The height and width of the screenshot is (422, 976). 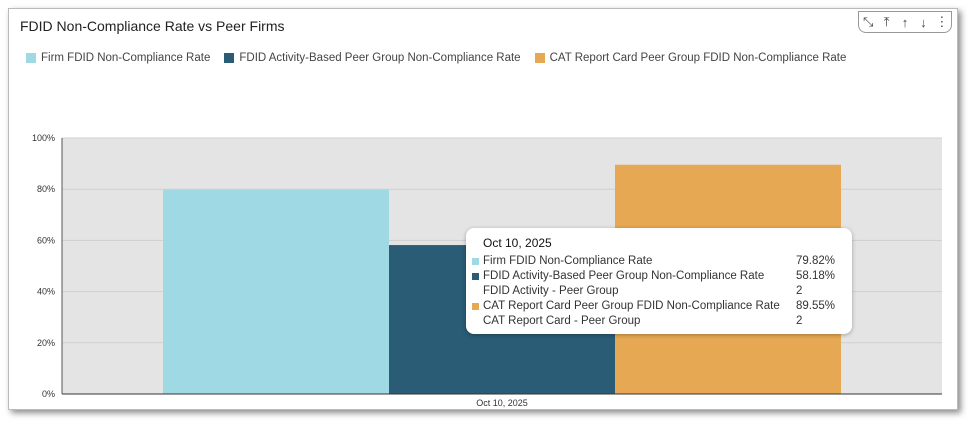 What do you see at coordinates (816, 276) in the screenshot?
I see `tooltip-value: 58.18%` at bounding box center [816, 276].